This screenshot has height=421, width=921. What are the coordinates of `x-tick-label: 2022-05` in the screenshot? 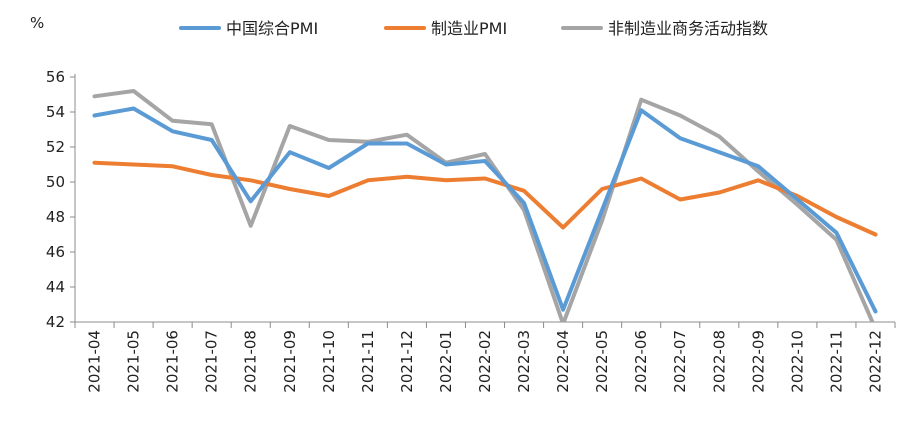 It's located at (602, 361).